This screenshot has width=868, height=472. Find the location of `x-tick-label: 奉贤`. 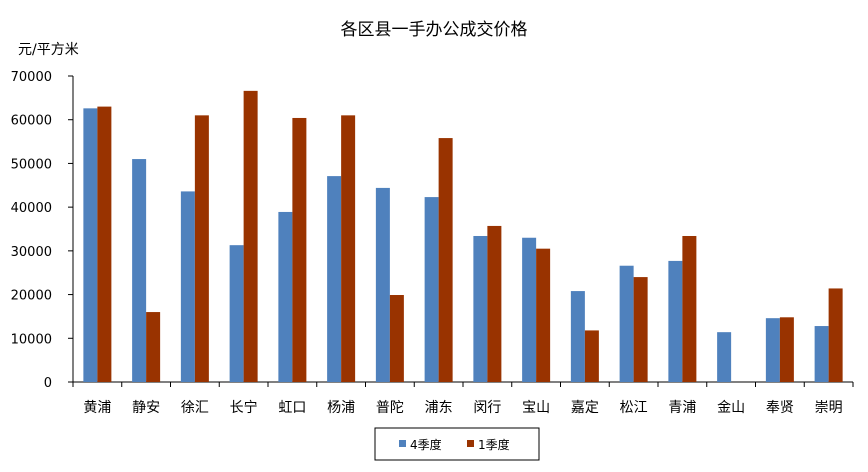

x-tick-label: 奉贤 is located at coordinates (780, 408).